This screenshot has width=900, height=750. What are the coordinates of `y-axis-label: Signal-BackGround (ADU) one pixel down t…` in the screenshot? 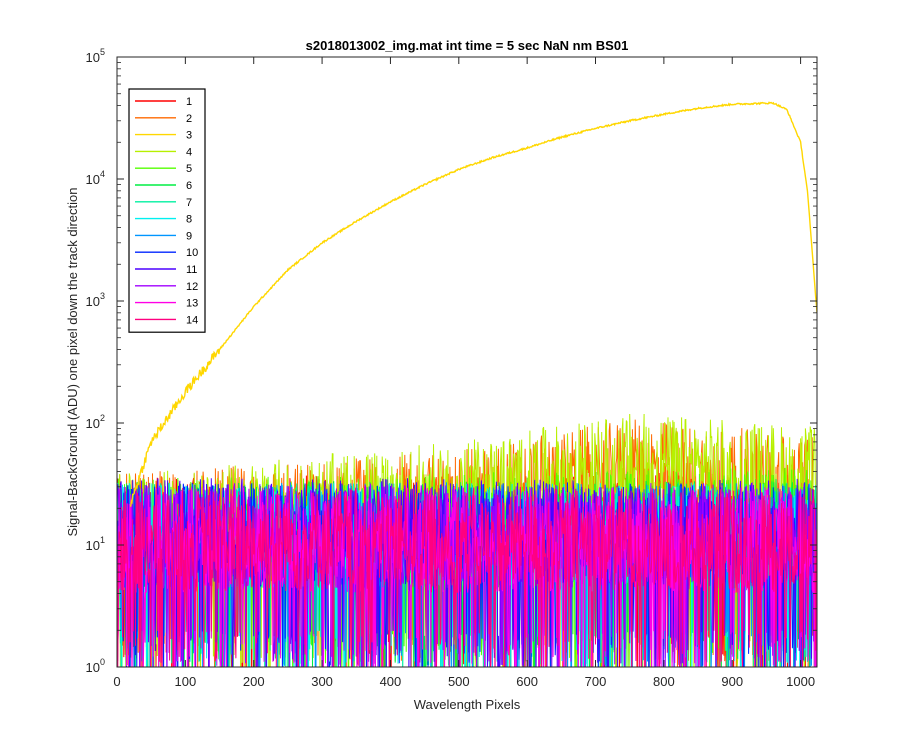 It's located at (72, 361).